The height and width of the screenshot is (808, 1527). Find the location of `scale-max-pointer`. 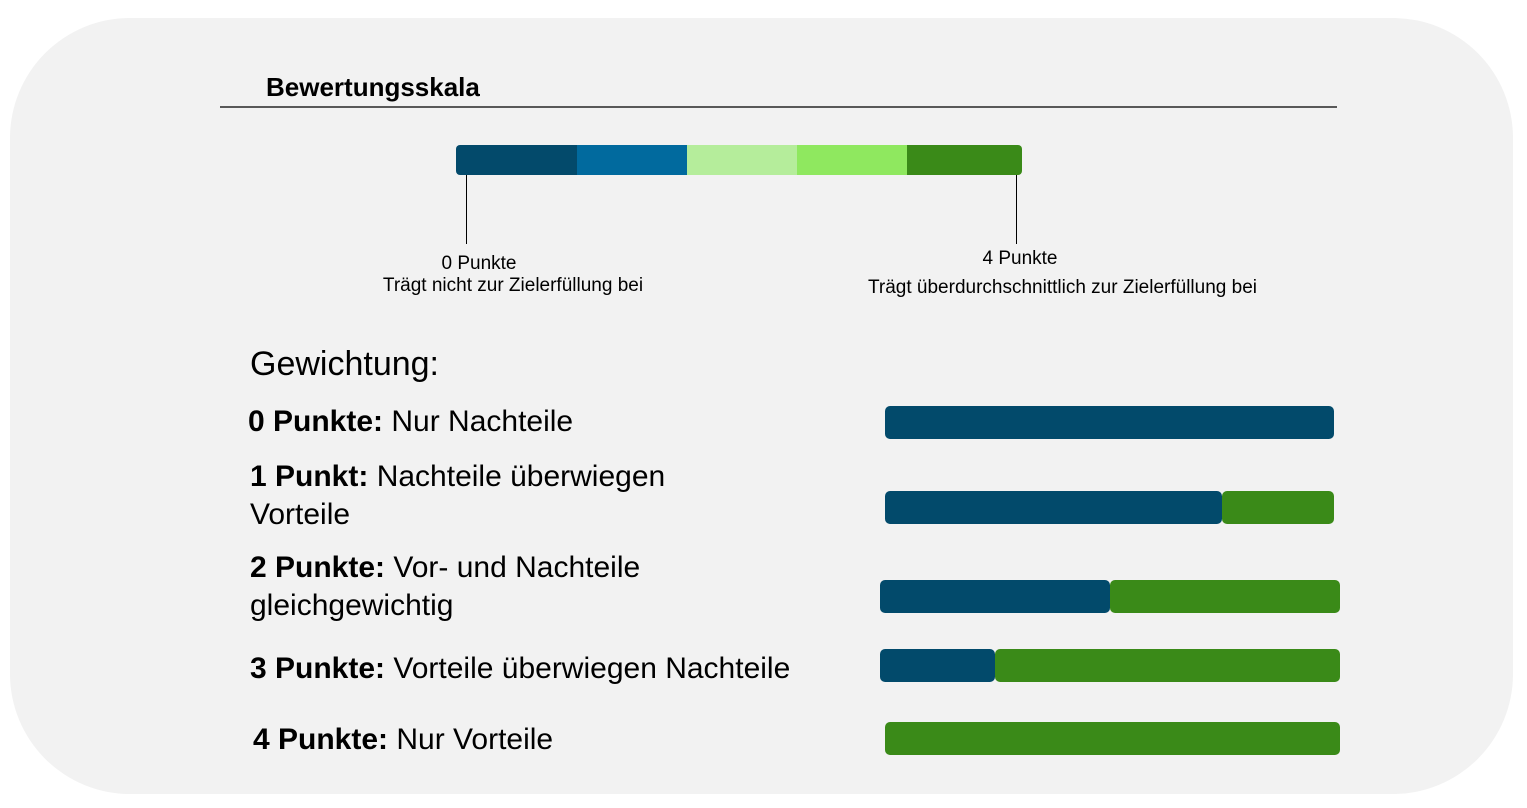

scale-max-pointer is located at coordinates (1016, 209).